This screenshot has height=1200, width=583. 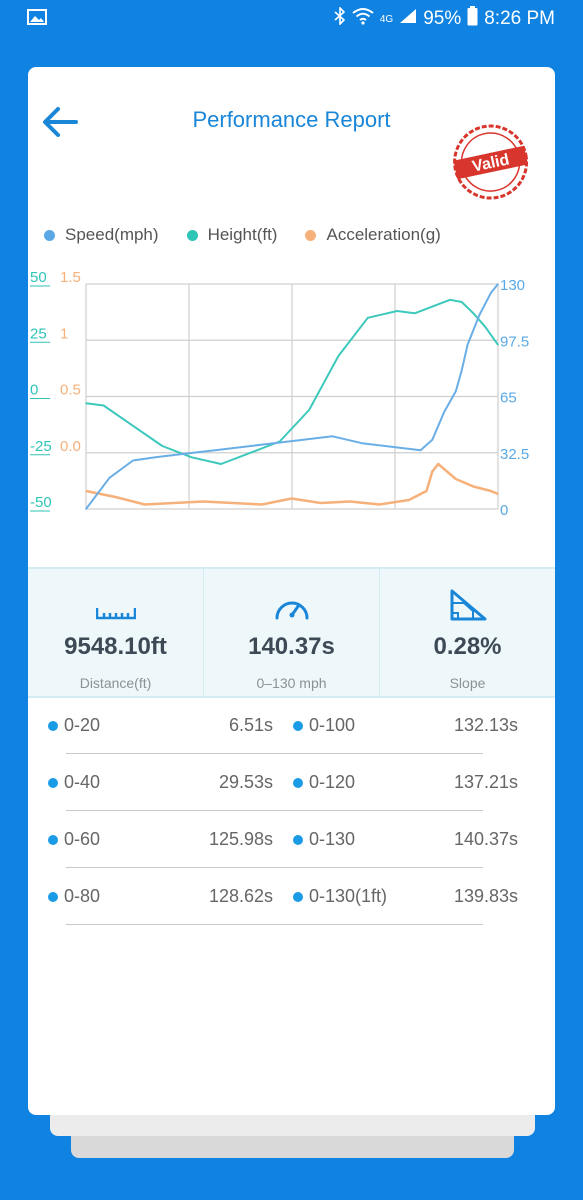 I want to click on split-value: 140.37s, so click(x=485, y=839).